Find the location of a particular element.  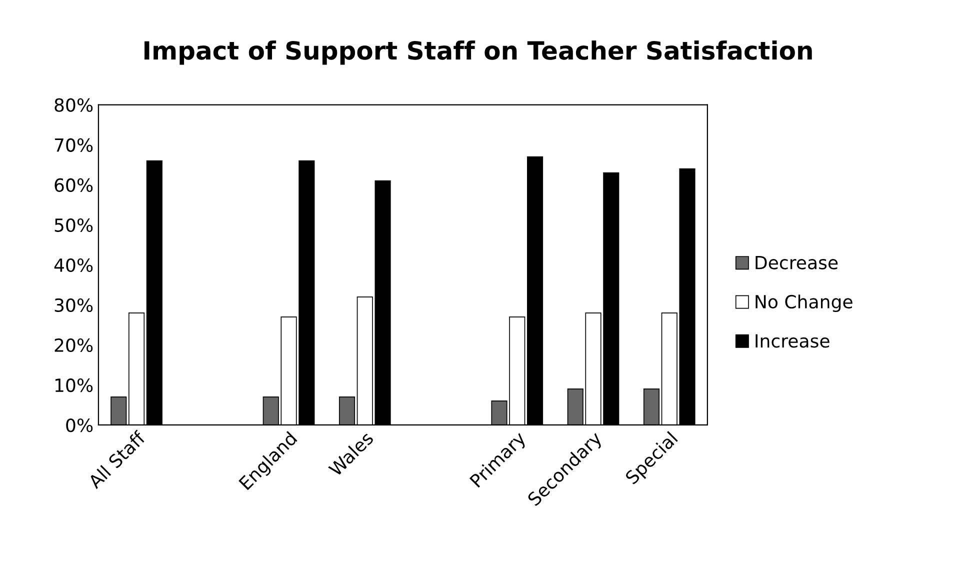

y-tick-label: 50% is located at coordinates (73, 225).